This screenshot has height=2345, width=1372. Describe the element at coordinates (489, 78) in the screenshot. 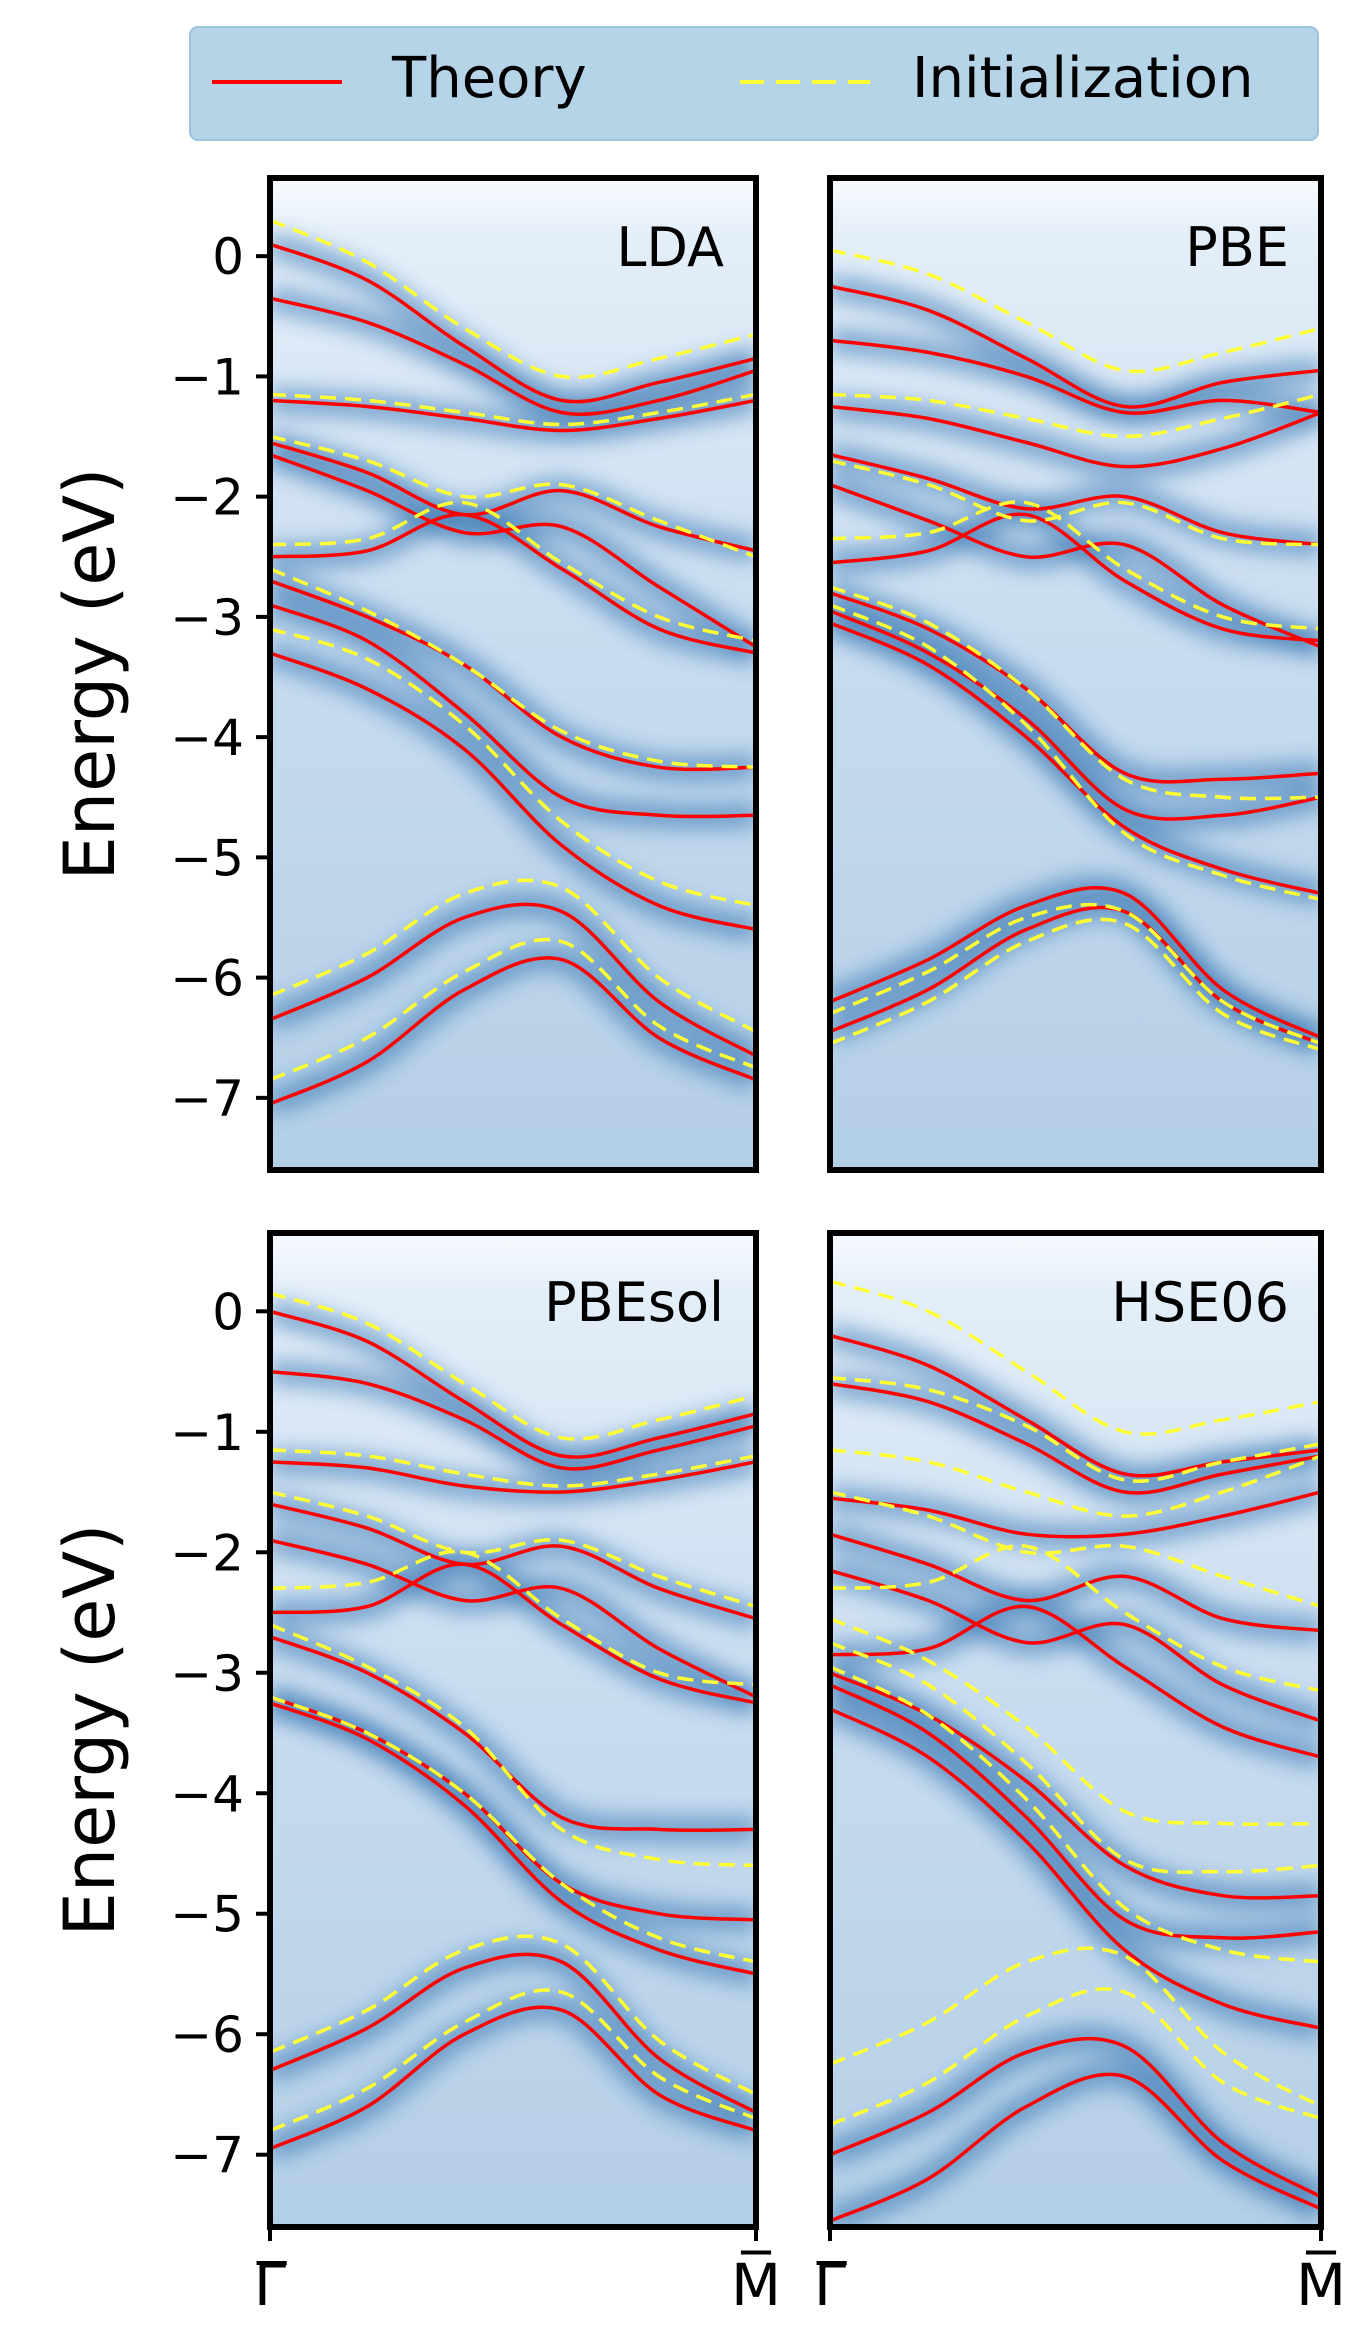

I see `legend-theory-label: Theory` at that location.